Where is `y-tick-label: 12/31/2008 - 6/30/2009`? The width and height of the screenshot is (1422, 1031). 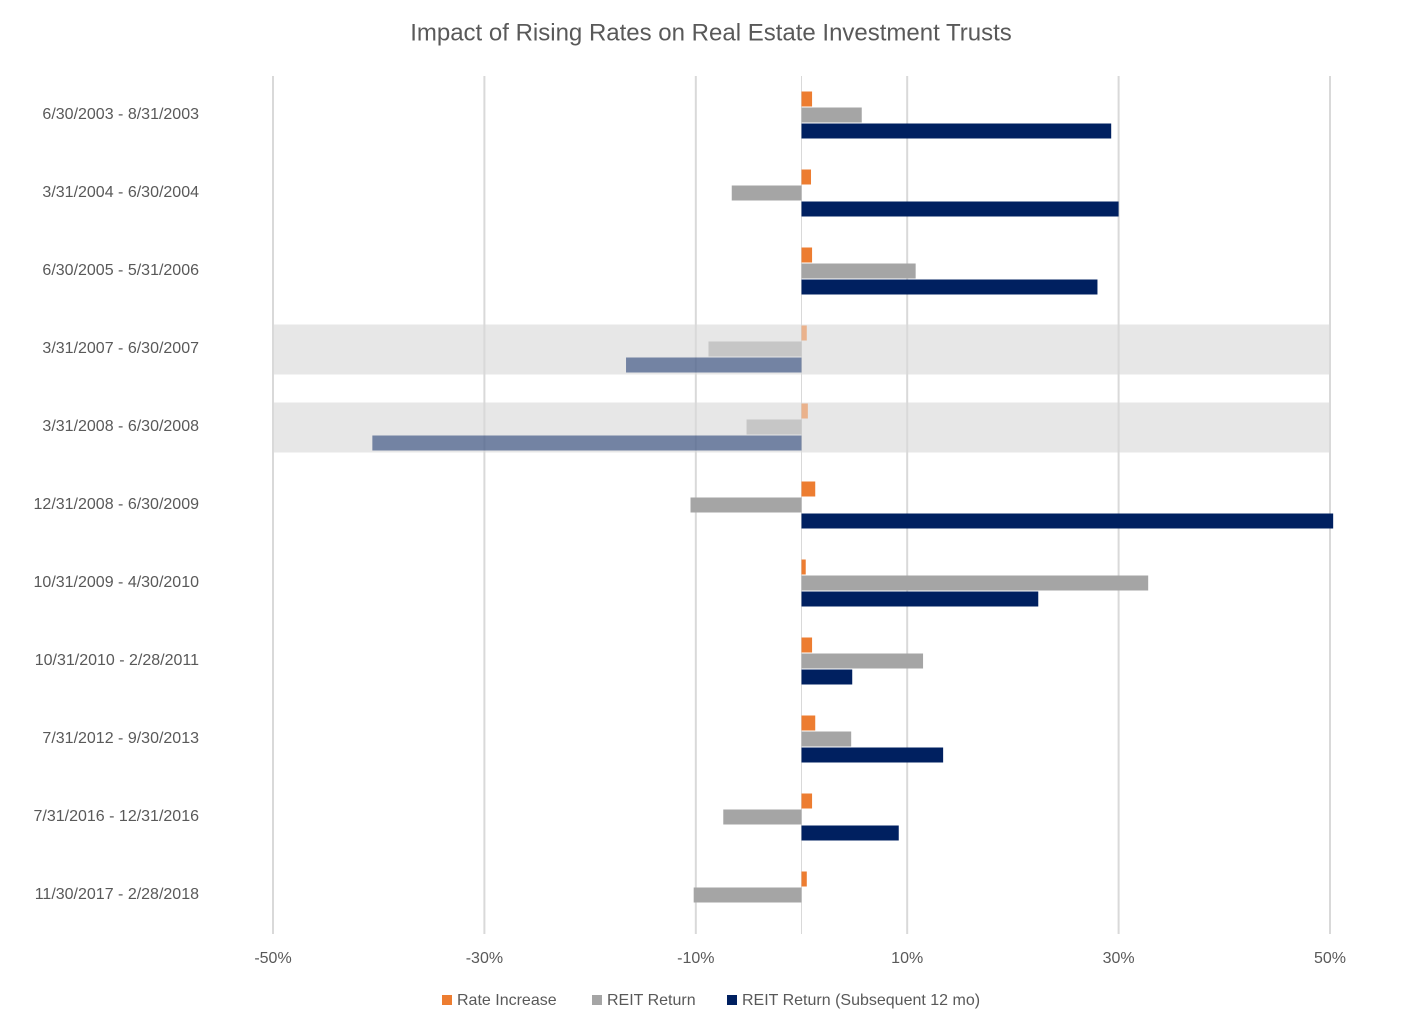
y-tick-label: 12/31/2008 - 6/30/2009 is located at coordinates (117, 504).